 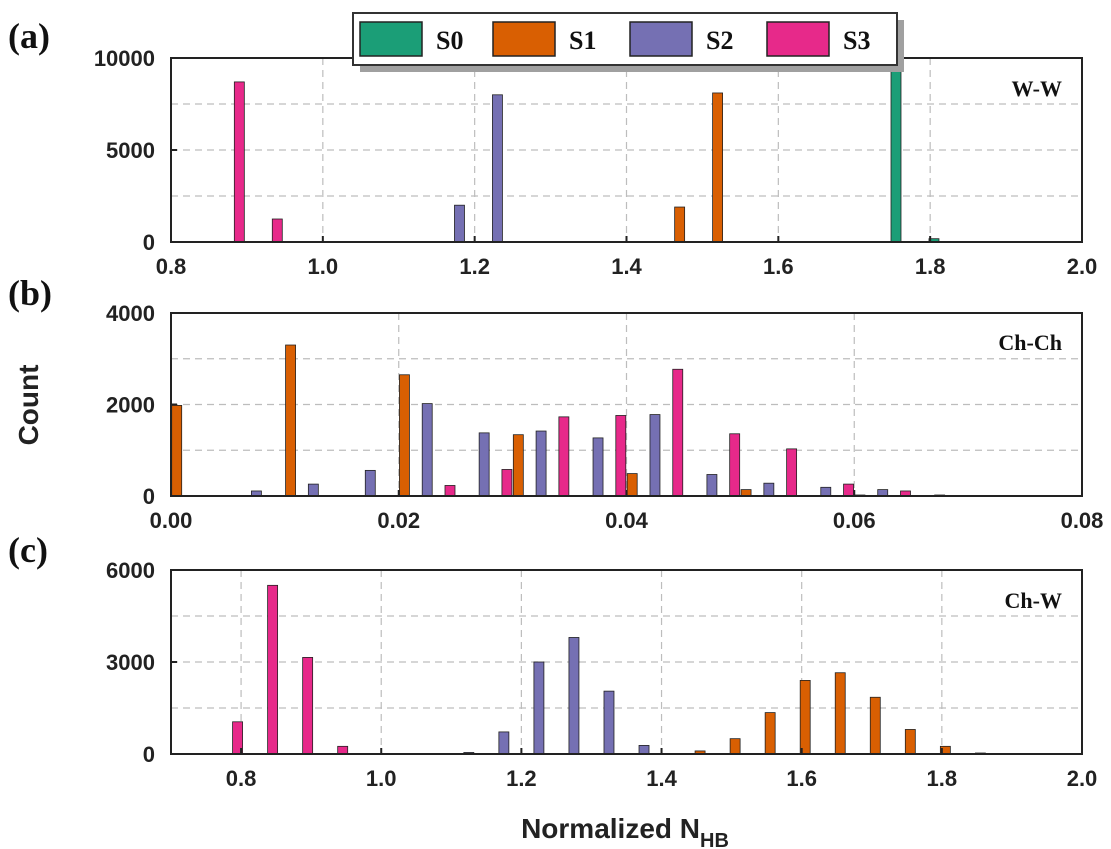 I want to click on y-tick-label: 2000, so click(x=130, y=405).